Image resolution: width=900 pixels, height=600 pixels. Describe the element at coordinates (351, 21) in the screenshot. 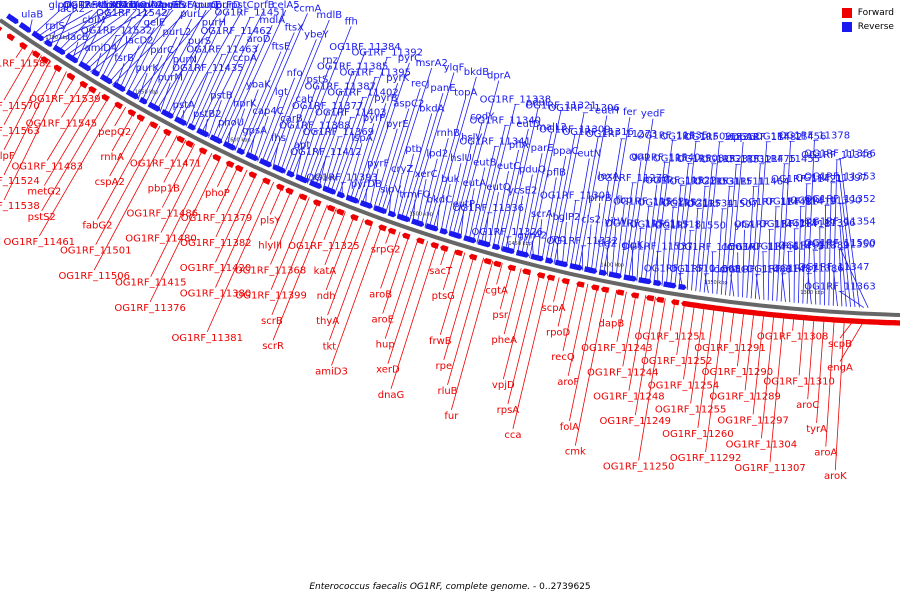

I see `reverse-gene-label: ffh` at that location.